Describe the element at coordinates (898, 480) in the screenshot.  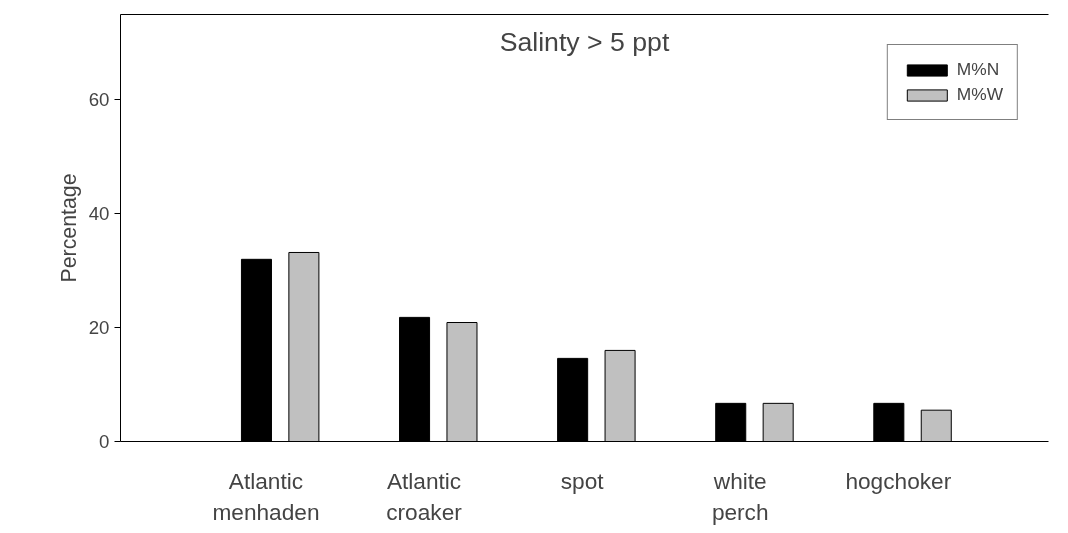
I see `x-tick-label: hogchoker` at that location.